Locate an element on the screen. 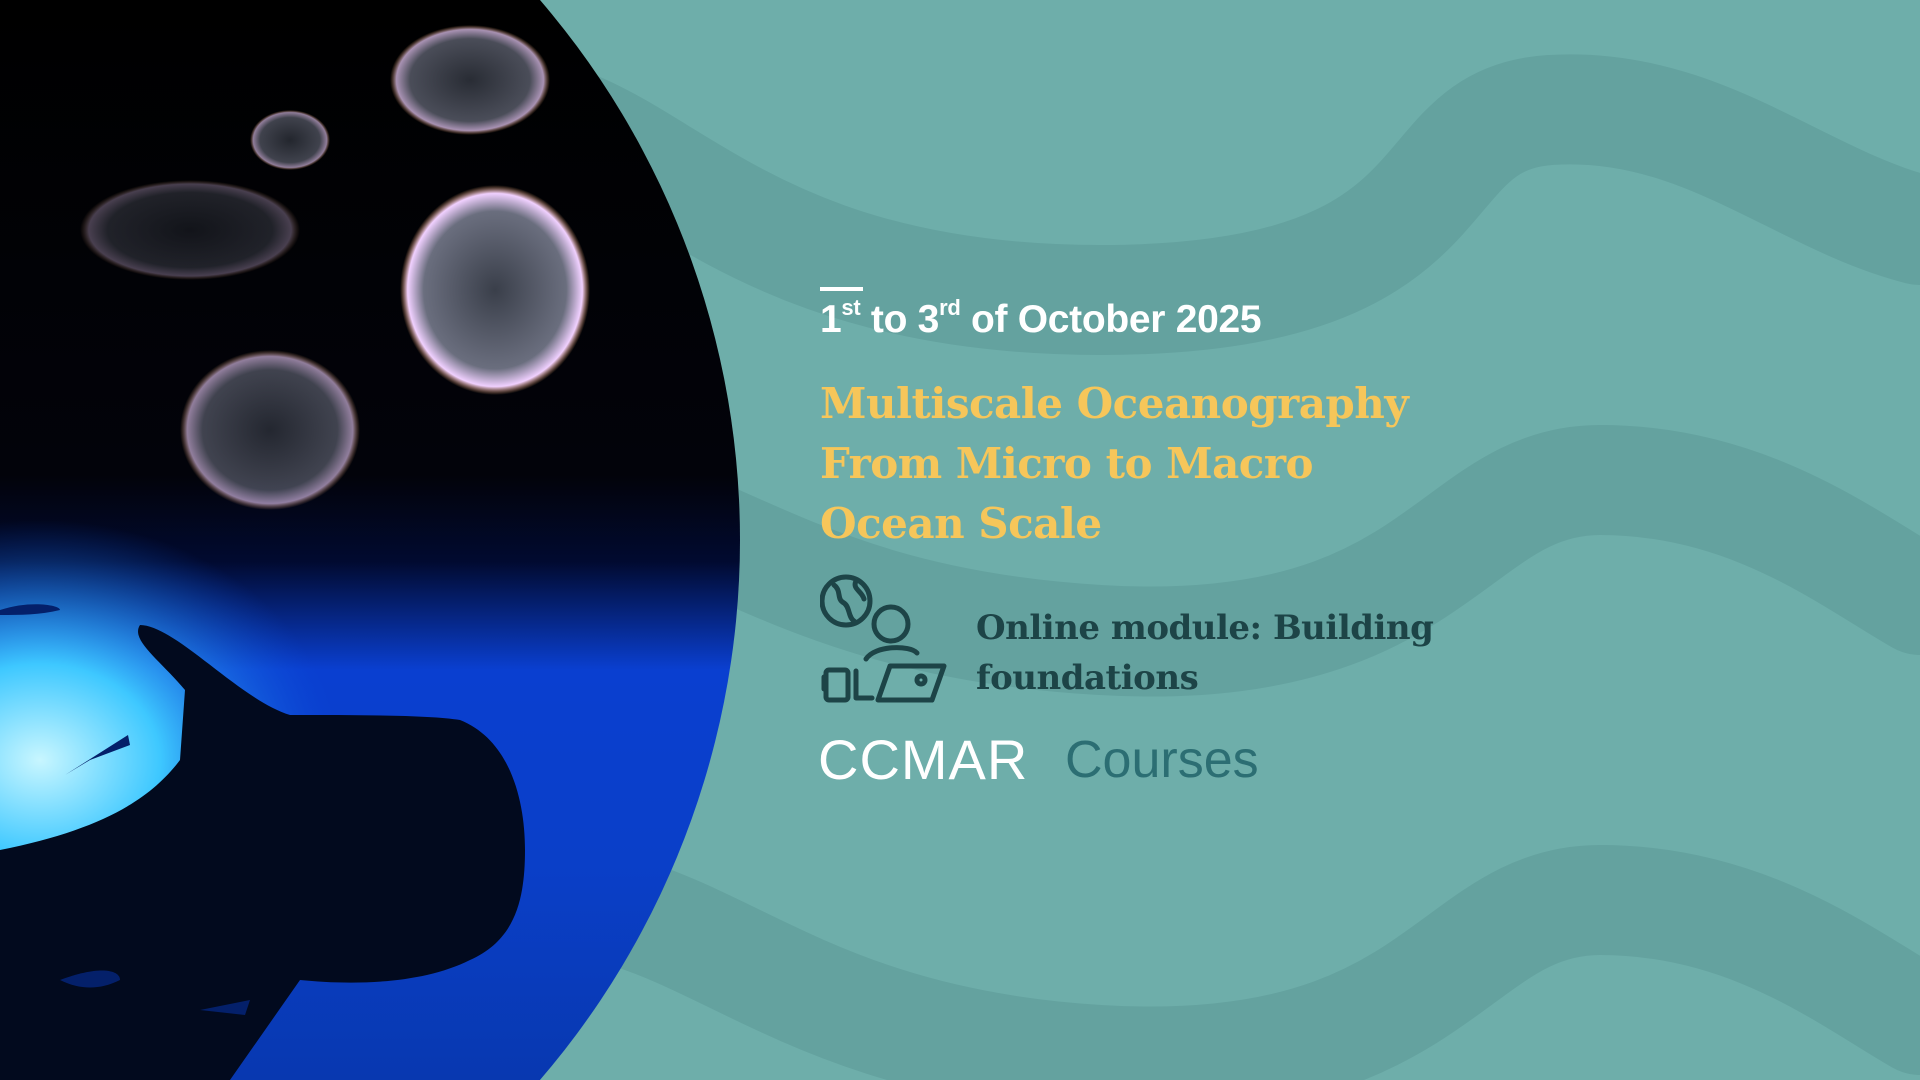 This screenshot has width=1920, height=1080. accent-dash is located at coordinates (841, 289).